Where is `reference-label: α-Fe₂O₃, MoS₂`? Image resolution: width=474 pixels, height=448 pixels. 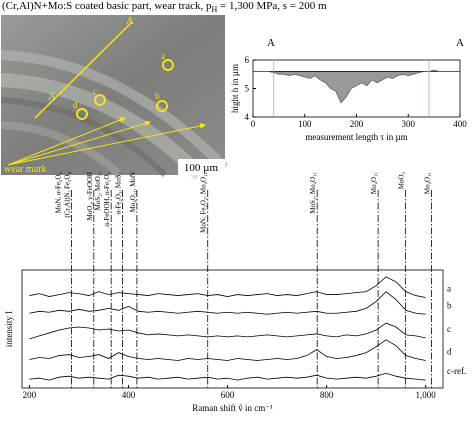 reference-label: α-Fe₂O₃, MoS₂ is located at coordinates (119, 192).